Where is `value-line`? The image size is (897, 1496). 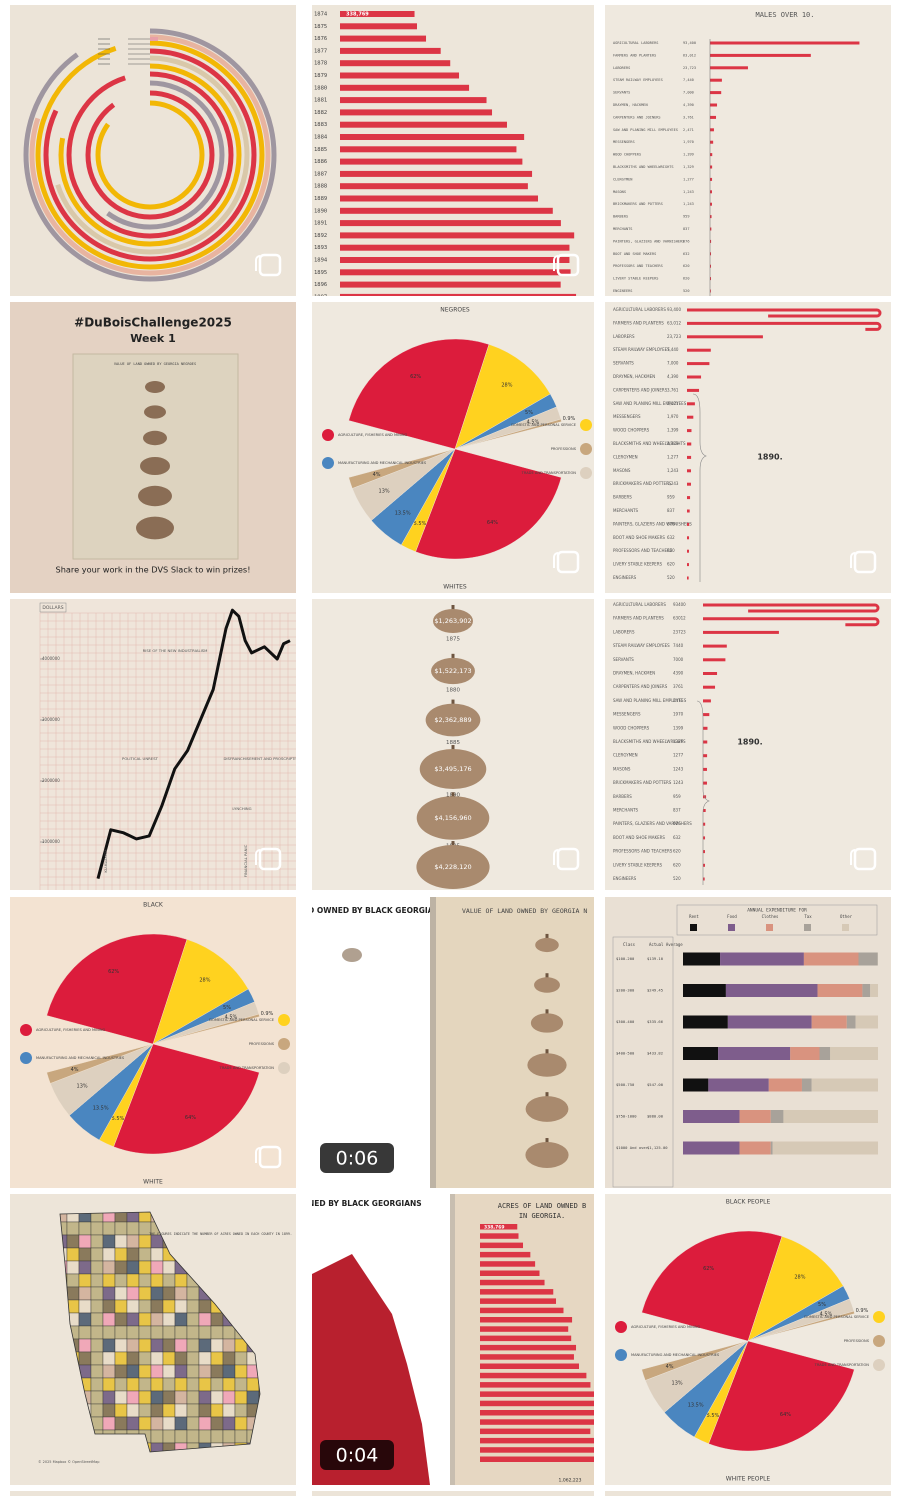 value-line is located at coordinates (193, 743).